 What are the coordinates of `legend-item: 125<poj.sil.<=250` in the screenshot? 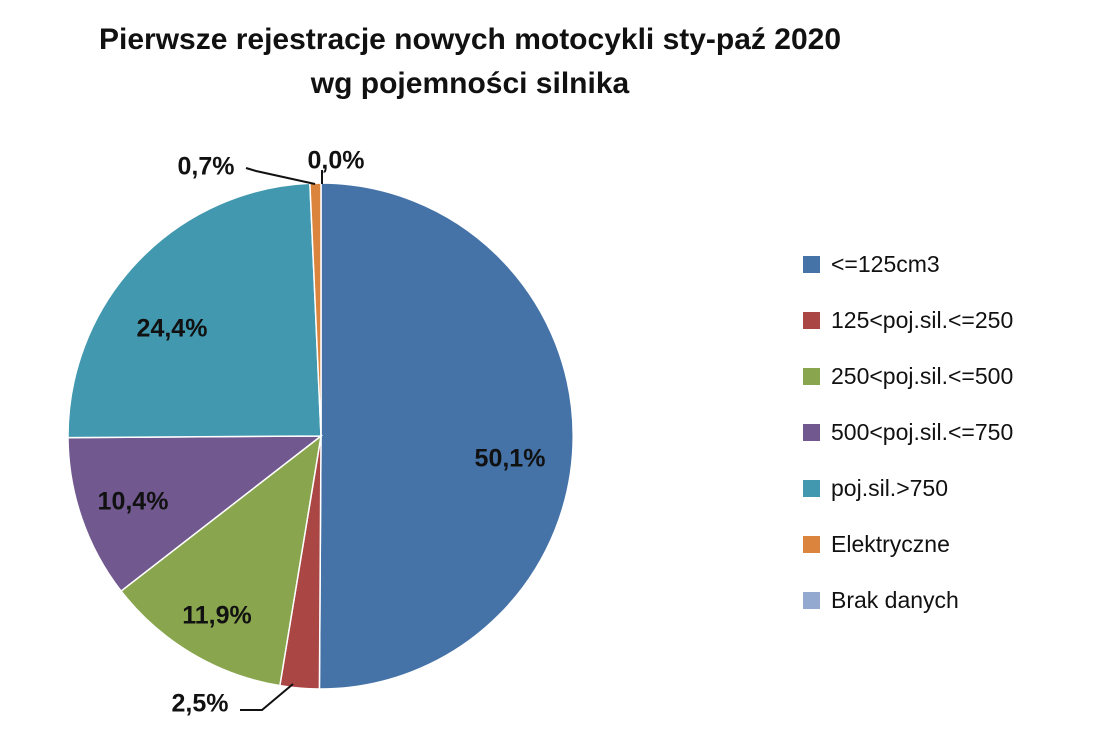 It's located at (908, 320).